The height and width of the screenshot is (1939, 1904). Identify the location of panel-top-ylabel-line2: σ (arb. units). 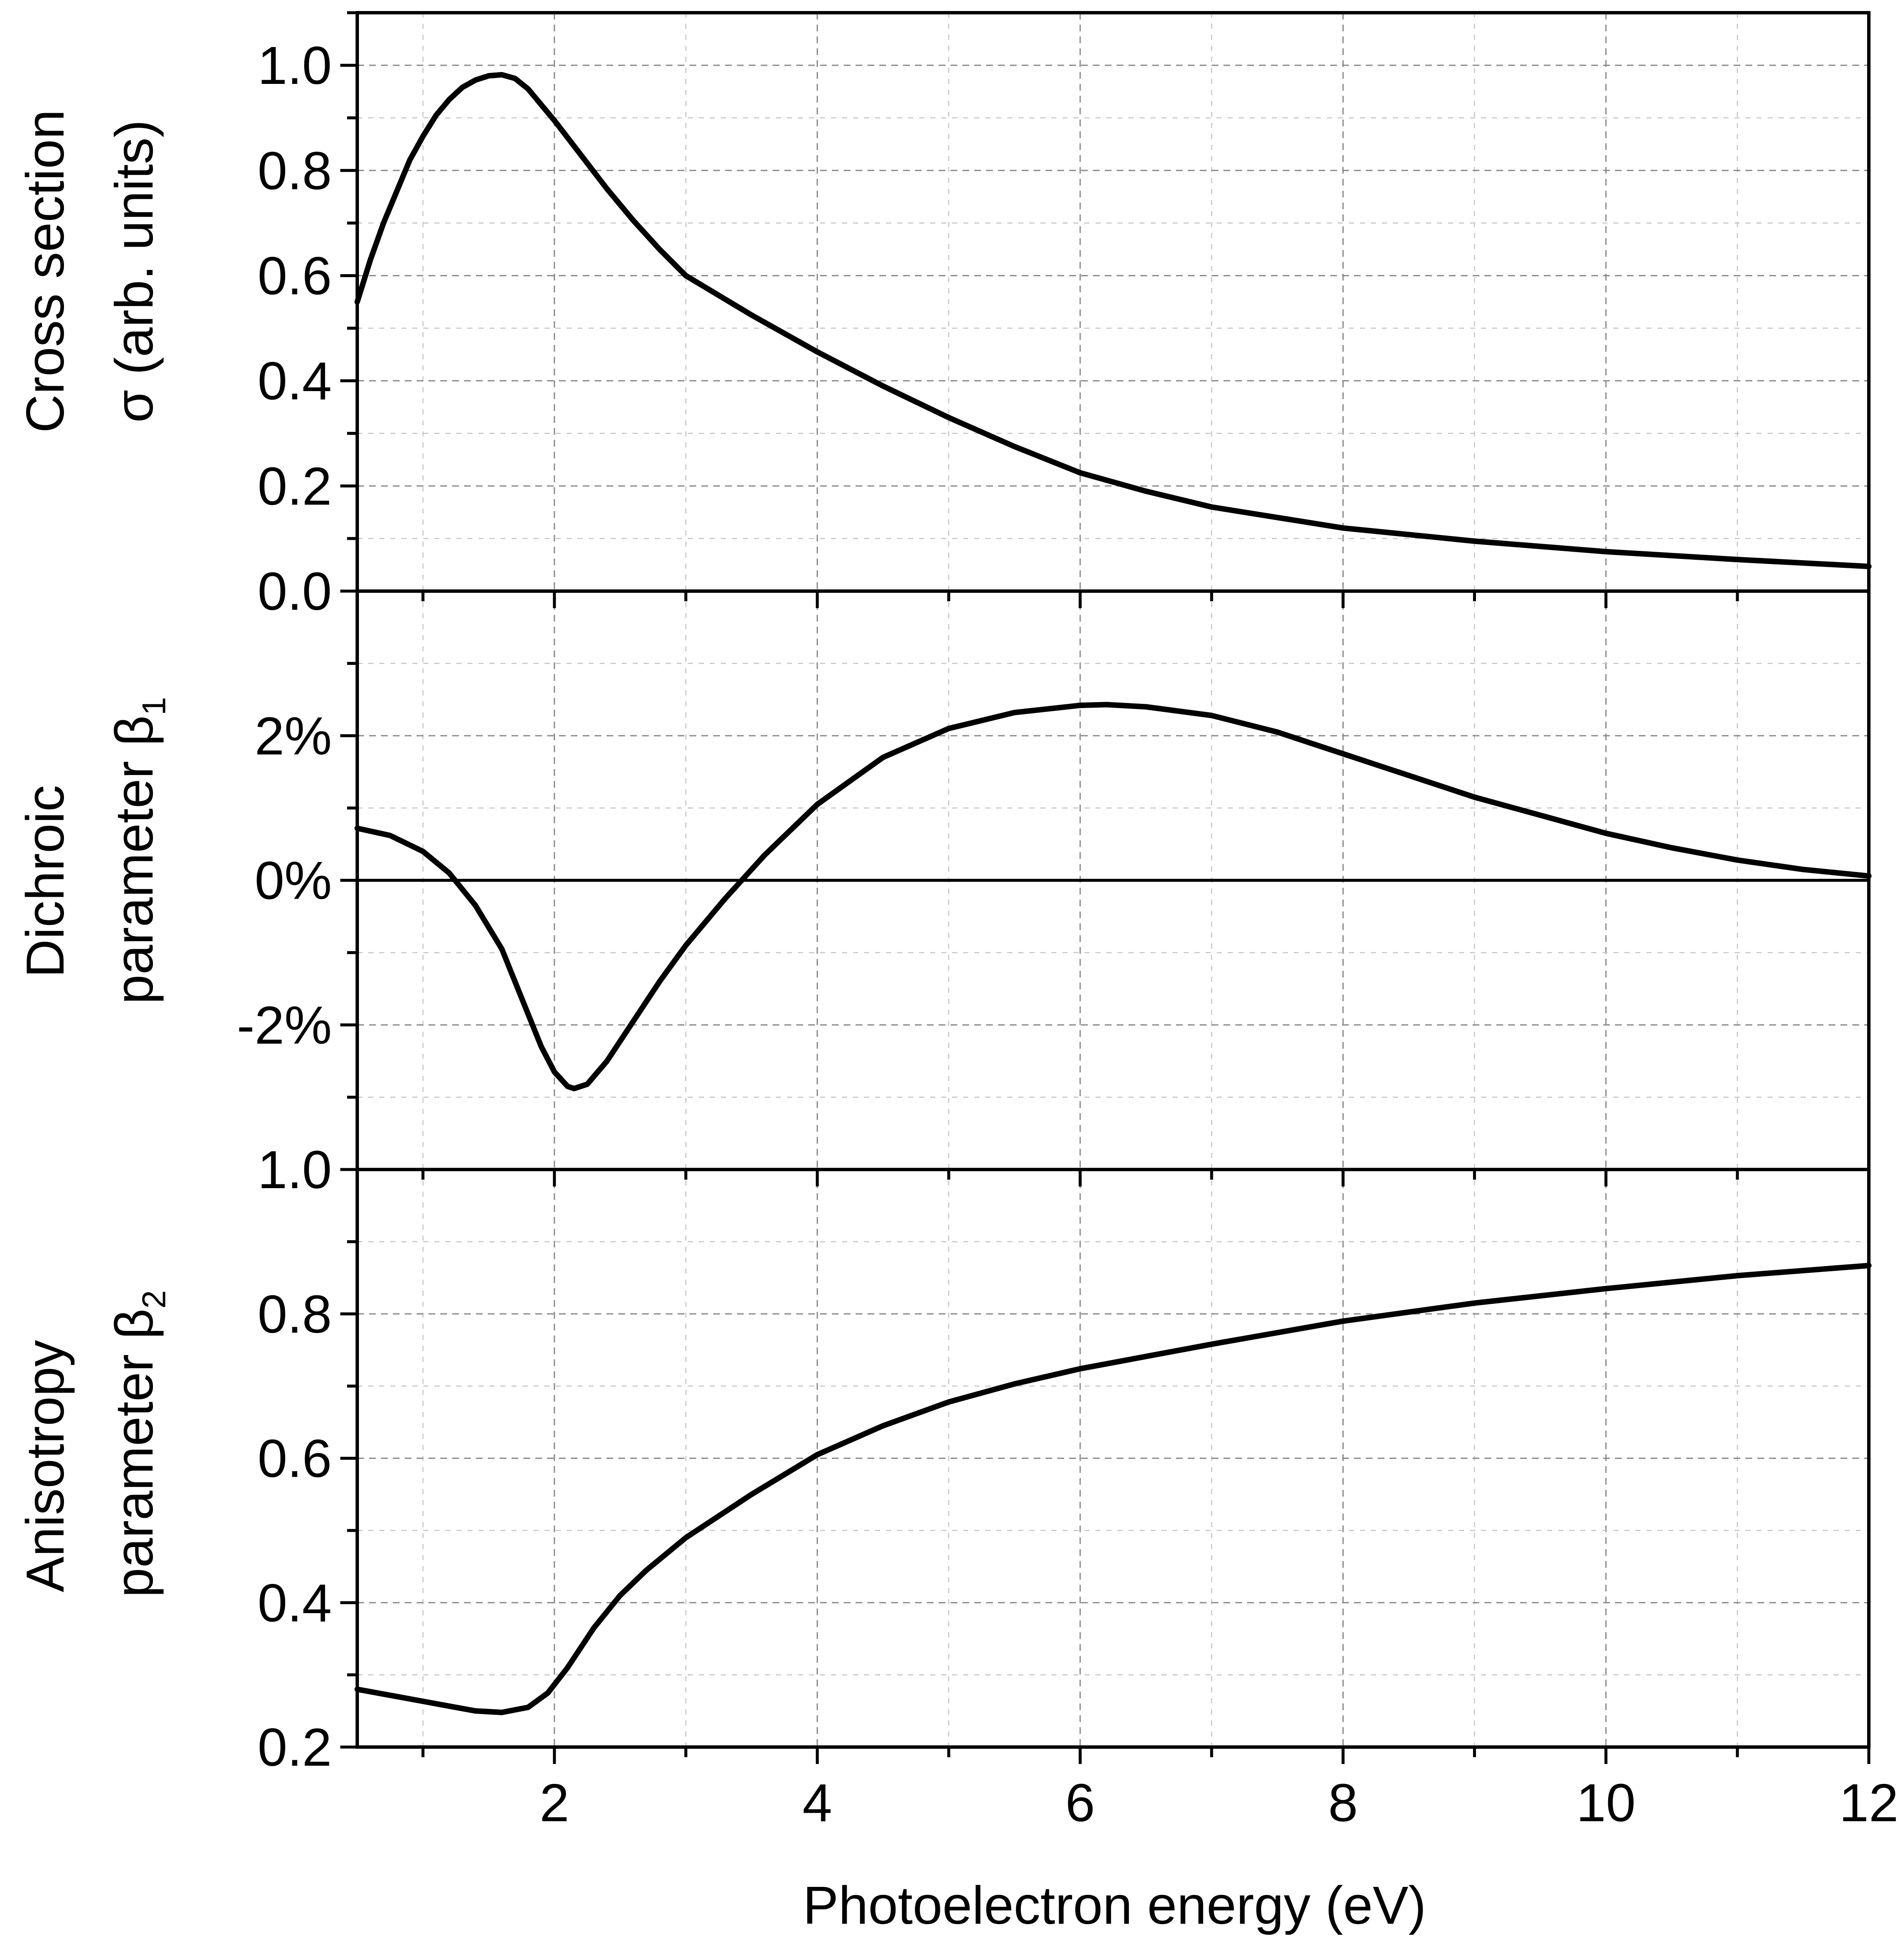
(134, 272).